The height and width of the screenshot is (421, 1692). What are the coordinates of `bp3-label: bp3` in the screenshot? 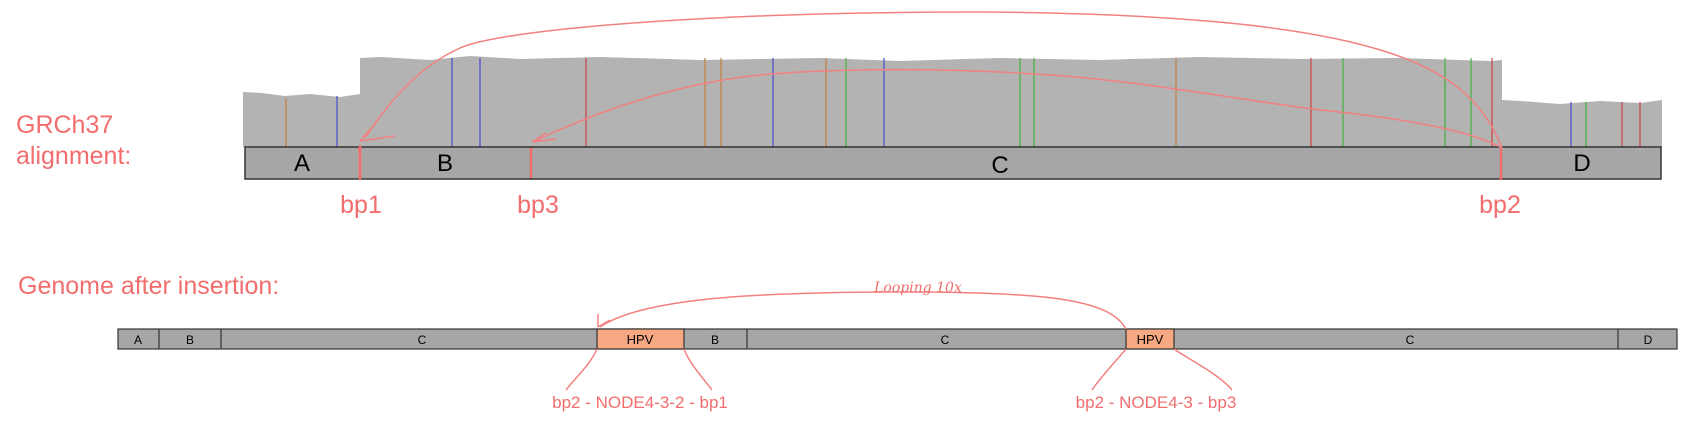 It's located at (538, 205).